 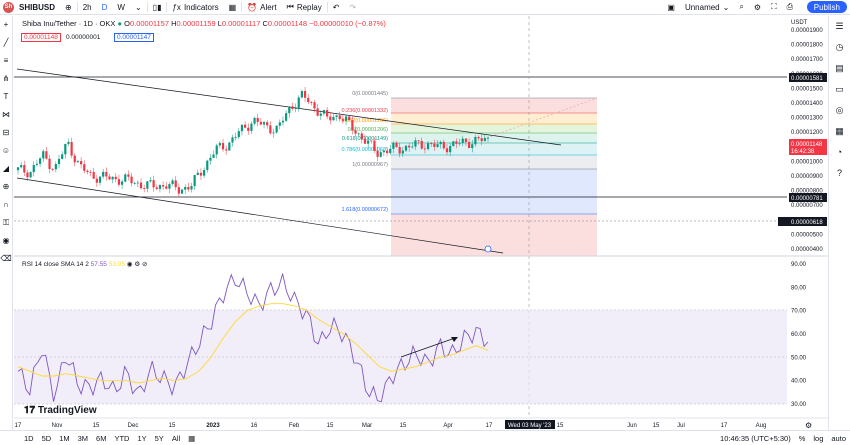 I want to click on alert-button: ⏰ Alert, so click(x=262, y=7).